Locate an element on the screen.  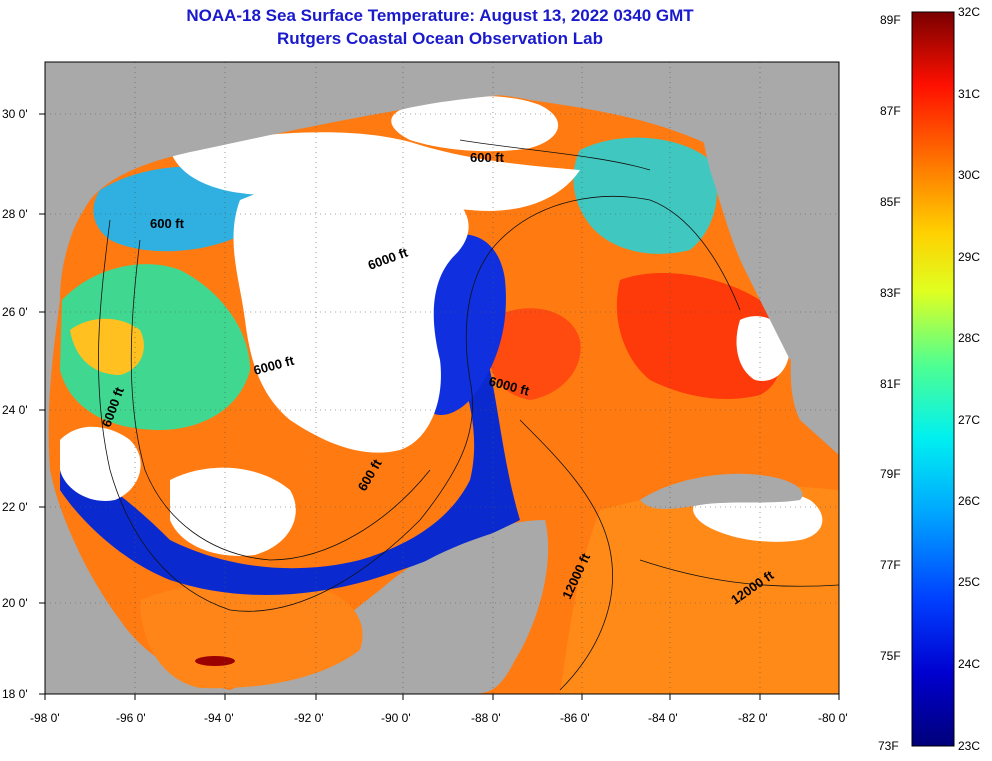
map-subtitle: Rutgers Coastal Ocean Observation Lab is located at coordinates (440, 38).